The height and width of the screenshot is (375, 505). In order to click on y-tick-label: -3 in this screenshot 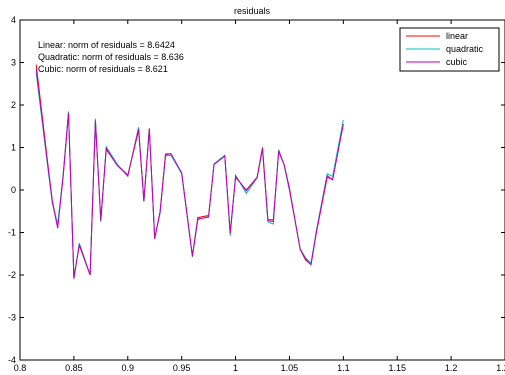, I will do `click(12, 318)`.